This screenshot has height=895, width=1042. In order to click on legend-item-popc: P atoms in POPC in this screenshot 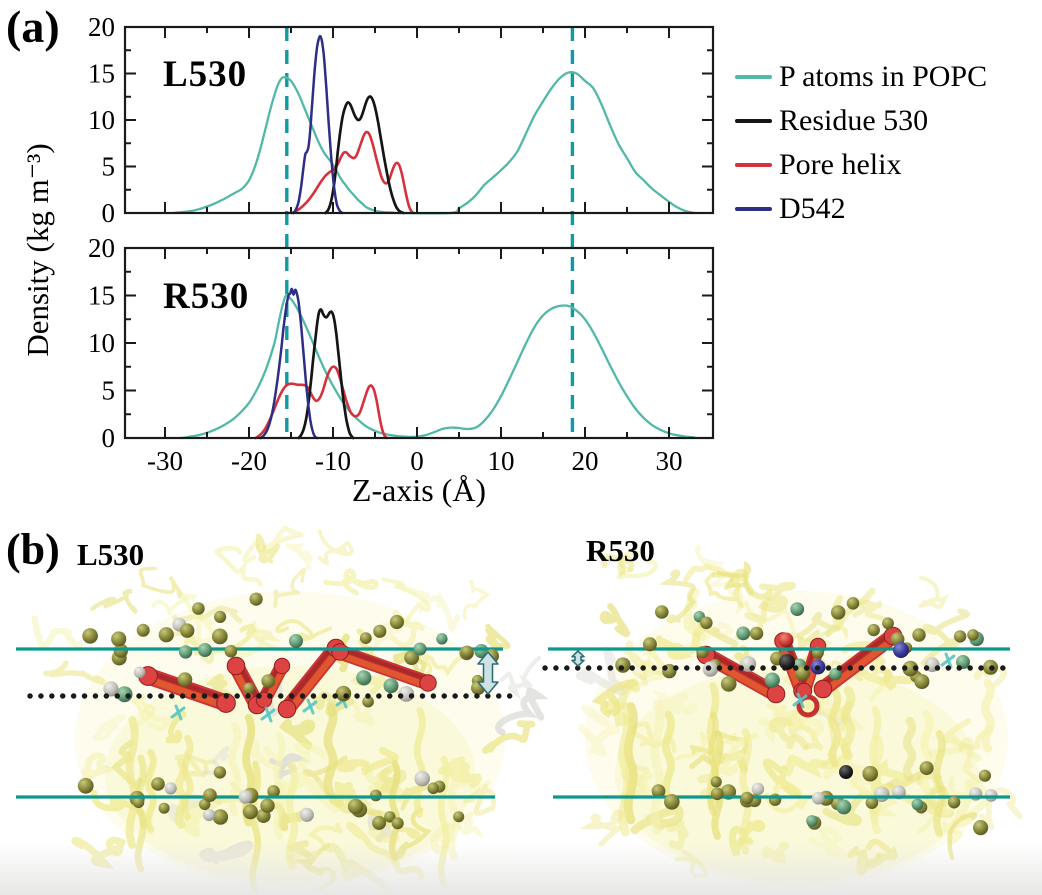, I will do `click(861, 77)`.